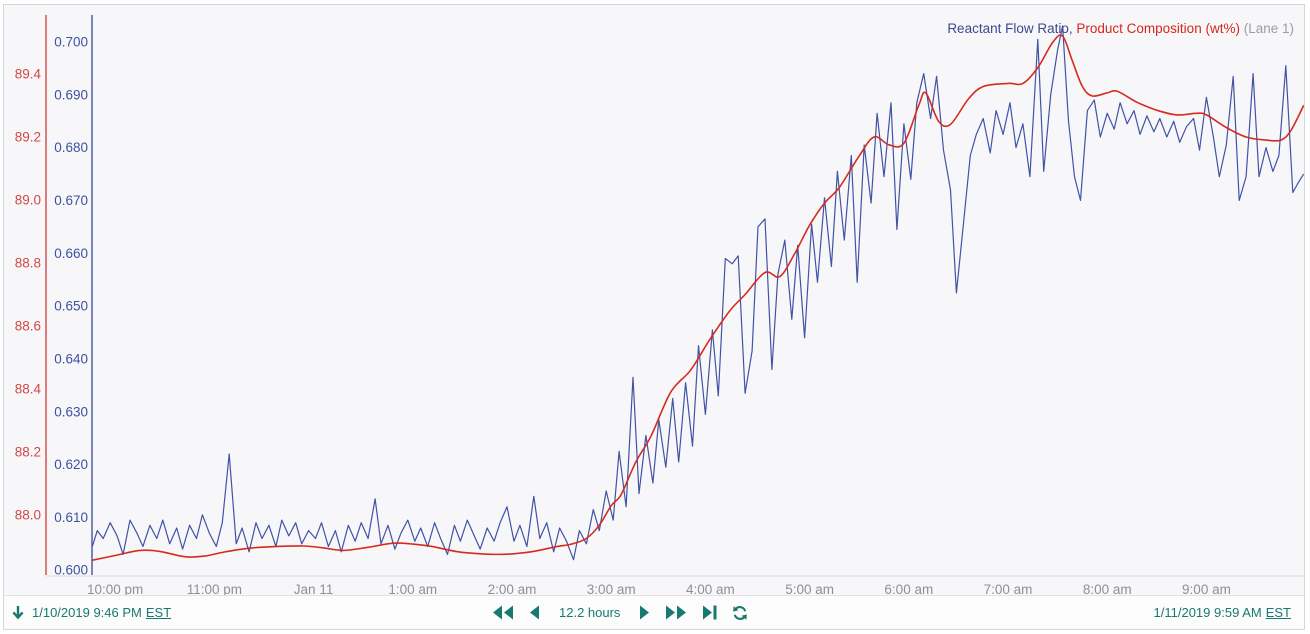  Describe the element at coordinates (28, 136) in the screenshot. I see `y-tick-label-outer: 89.2` at that location.